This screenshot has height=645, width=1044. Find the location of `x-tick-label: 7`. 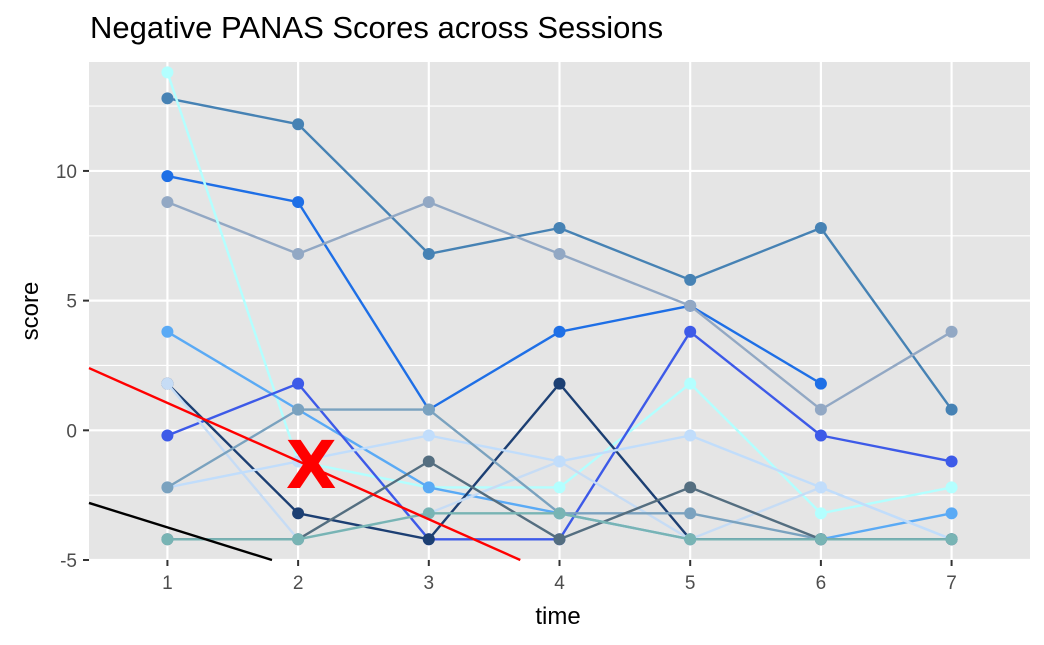

x-tick-label: 7 is located at coordinates (951, 583).